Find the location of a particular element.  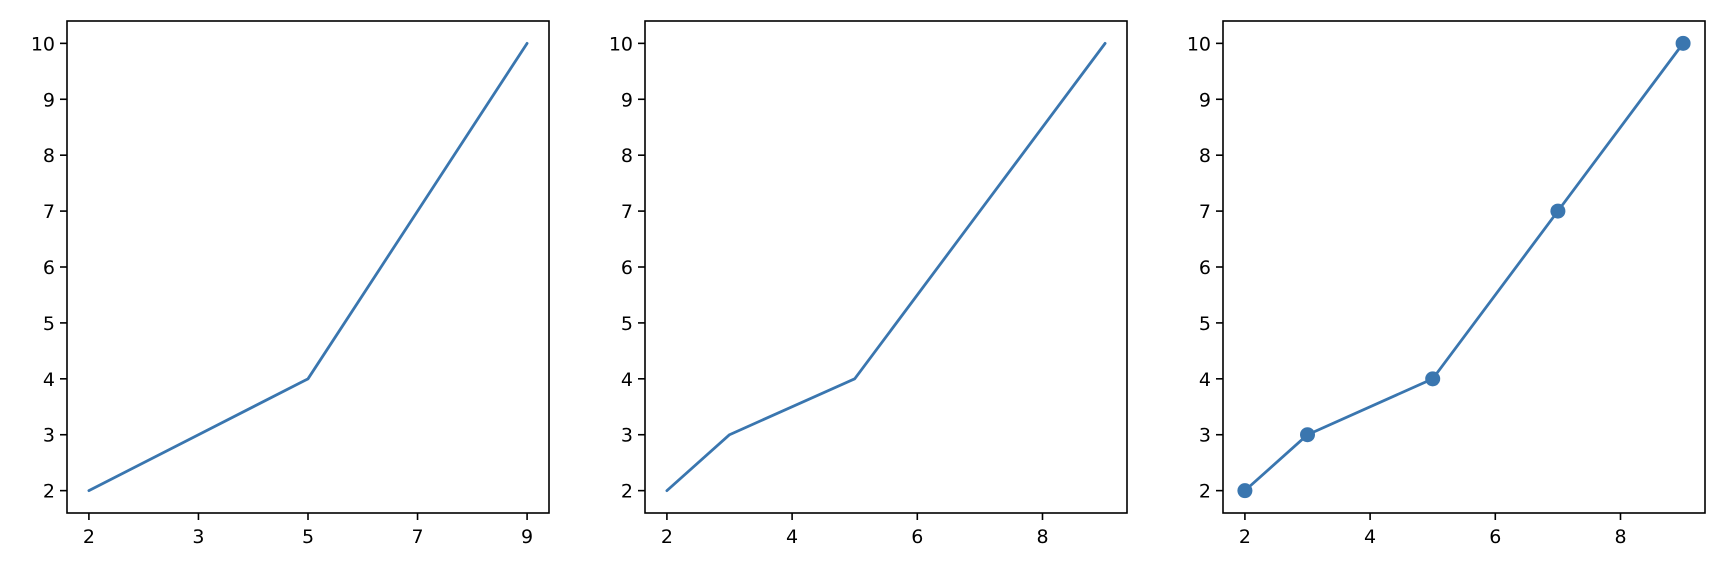

x-tick-label: 3 is located at coordinates (198, 537).